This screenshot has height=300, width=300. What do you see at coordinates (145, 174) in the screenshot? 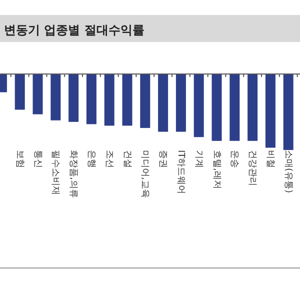
I see `x-tick-label: 미디어,교육` at bounding box center [145, 174].